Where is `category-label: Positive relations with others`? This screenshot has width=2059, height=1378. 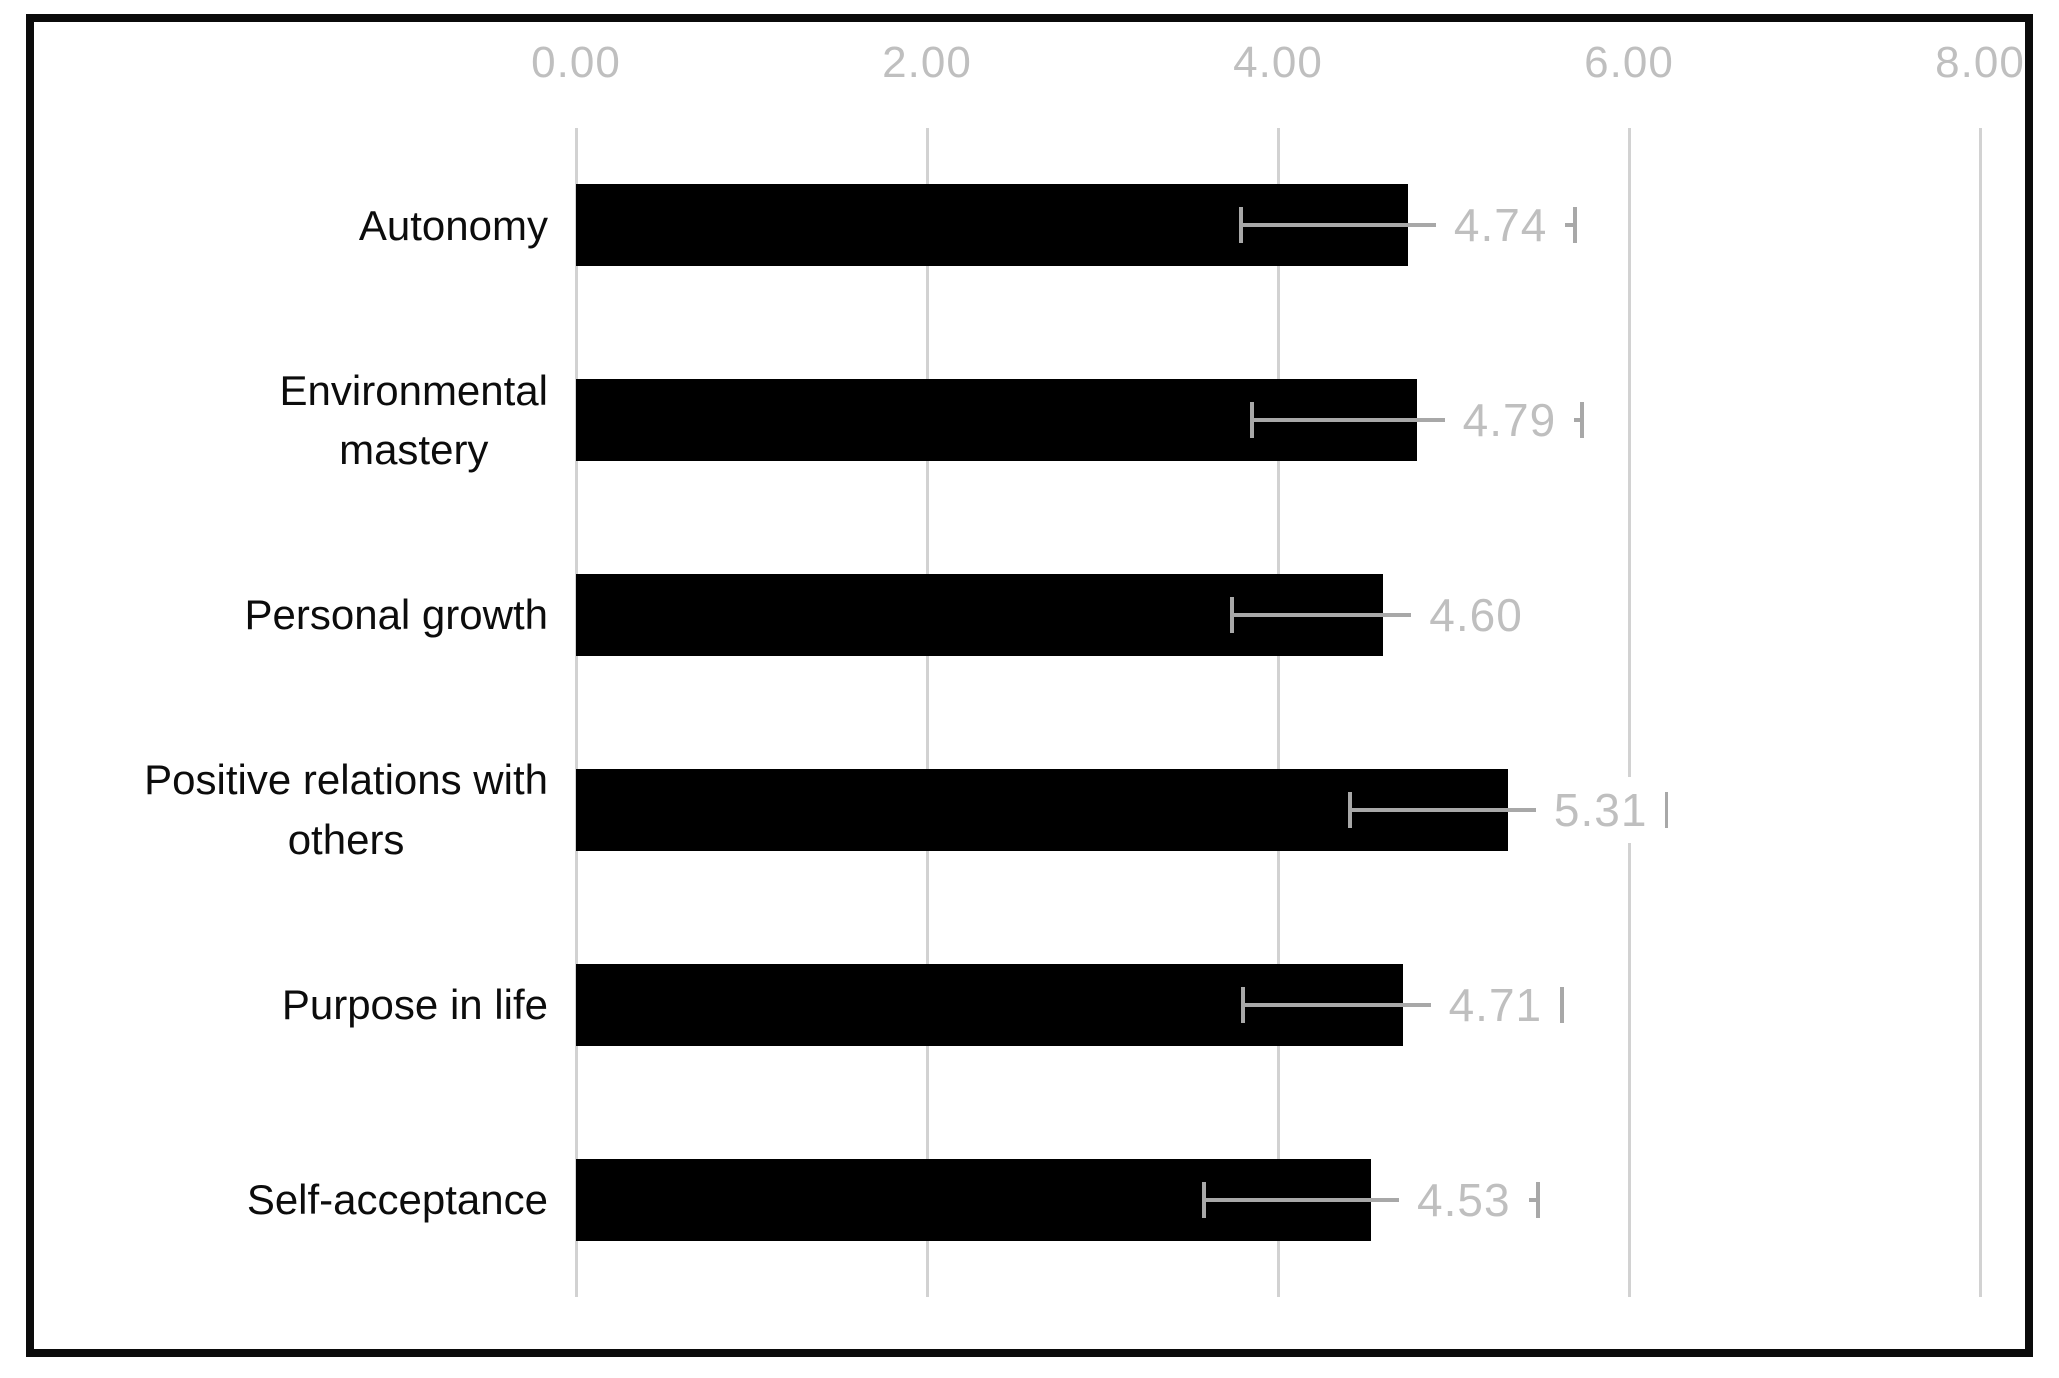 category-label: Positive relations with others is located at coordinates (346, 809).